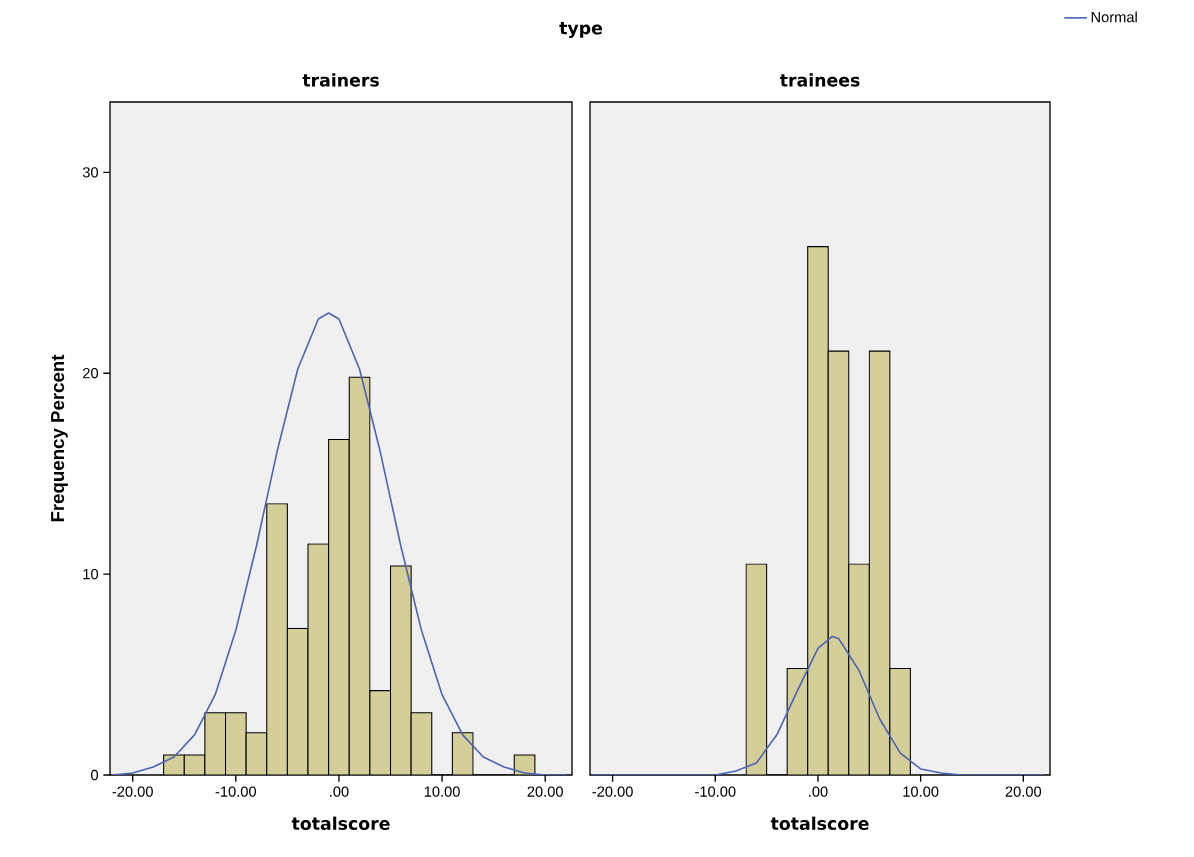  What do you see at coordinates (90, 172) in the screenshot?
I see `y-tick-label: 30` at bounding box center [90, 172].